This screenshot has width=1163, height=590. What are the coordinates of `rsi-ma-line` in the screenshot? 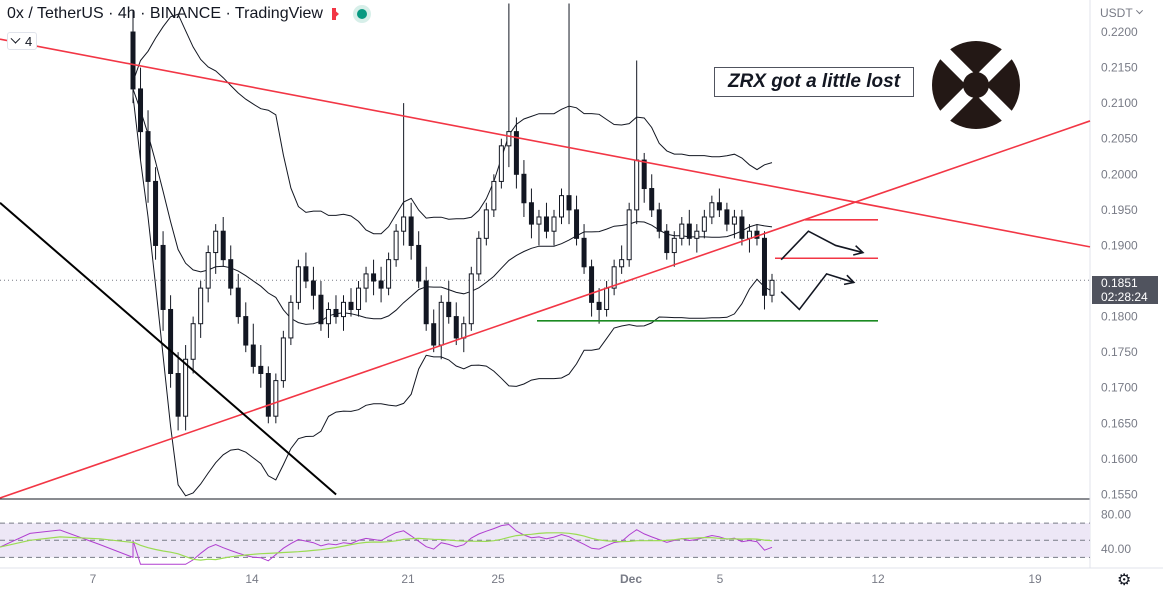 It's located at (386, 546).